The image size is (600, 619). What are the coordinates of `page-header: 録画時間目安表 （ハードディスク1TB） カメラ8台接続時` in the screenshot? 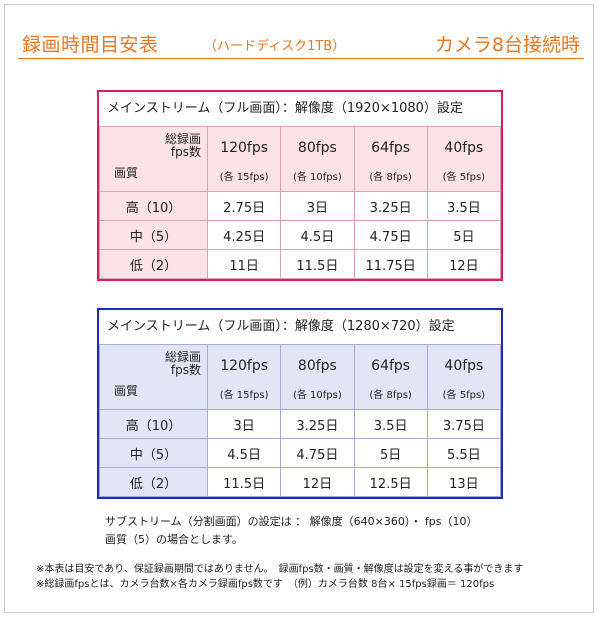 It's located at (303, 41).